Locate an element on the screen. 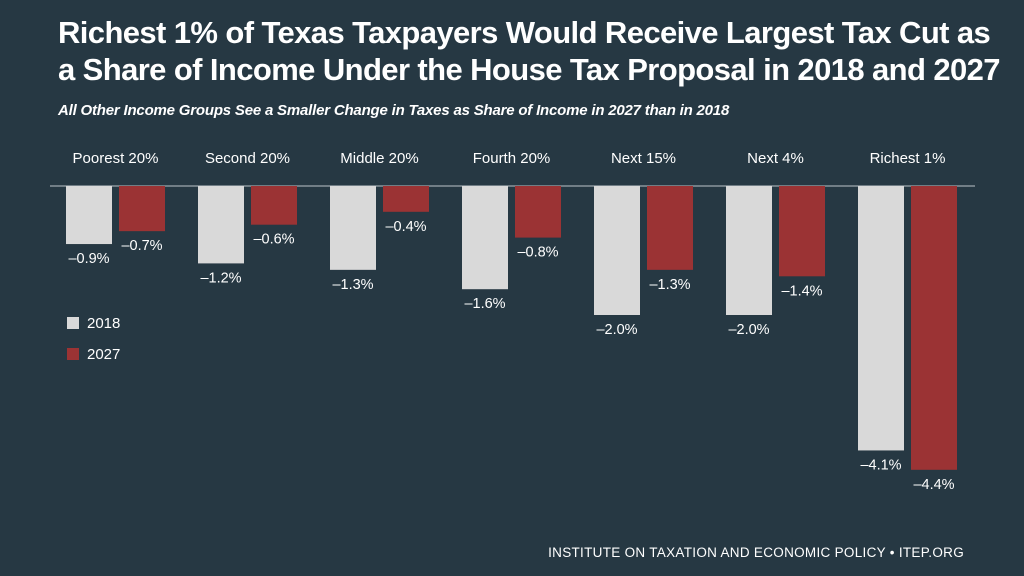 The image size is (1024, 576). category-label: Middle 20% is located at coordinates (379, 158).